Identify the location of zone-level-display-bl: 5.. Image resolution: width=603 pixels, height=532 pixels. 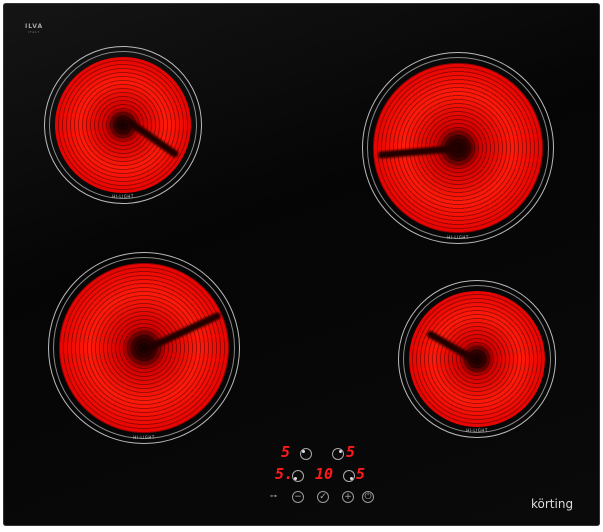
(284, 474).